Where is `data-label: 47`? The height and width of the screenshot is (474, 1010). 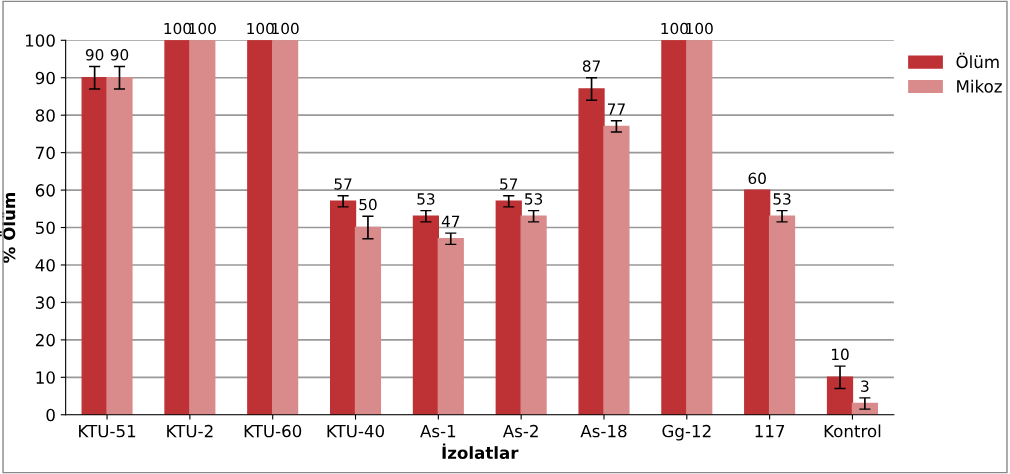 data-label: 47 is located at coordinates (450, 221).